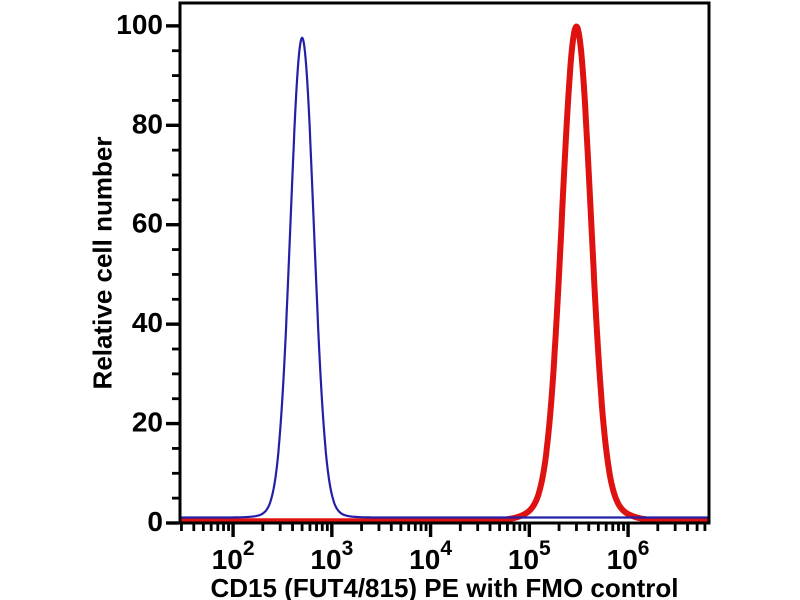  What do you see at coordinates (331, 556) in the screenshot?
I see `x-tick-label: 10³` at bounding box center [331, 556].